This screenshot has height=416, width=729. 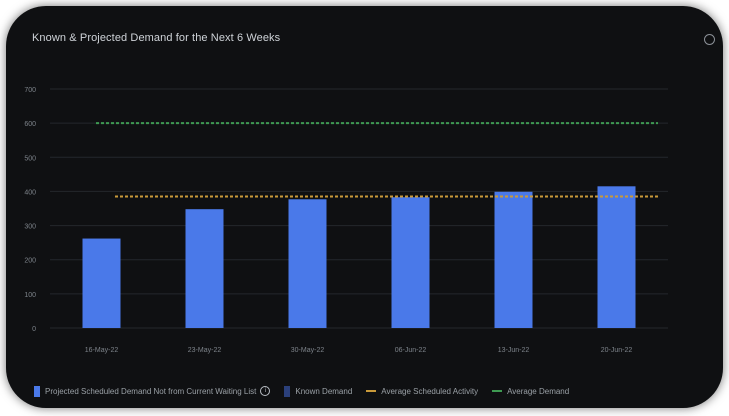 What do you see at coordinates (30, 192) in the screenshot?
I see `y-tick-label: 400` at bounding box center [30, 192].